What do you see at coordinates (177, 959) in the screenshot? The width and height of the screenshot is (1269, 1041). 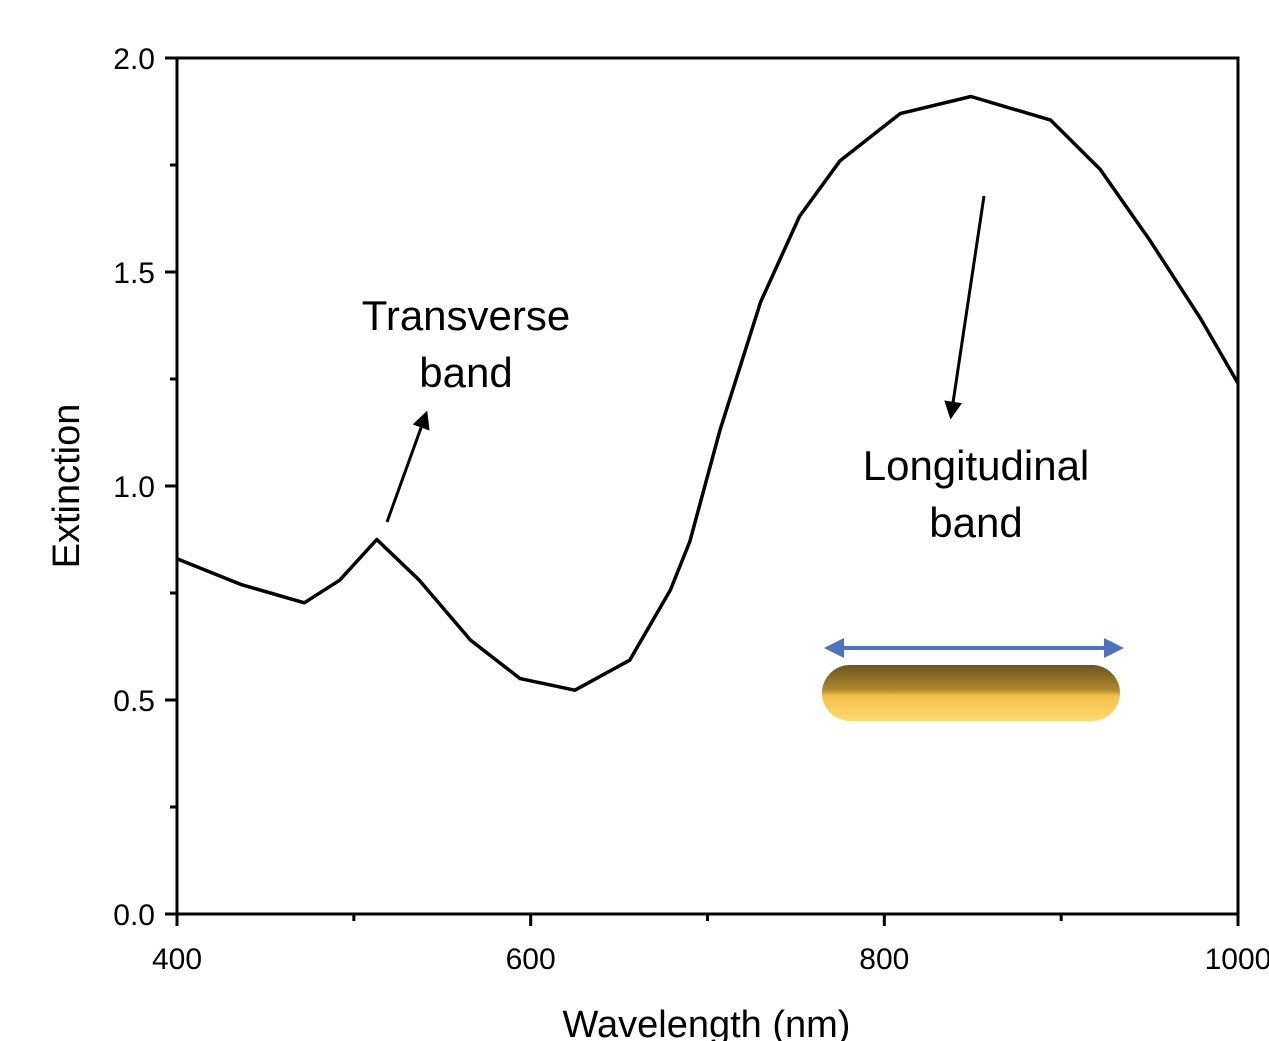 I see `x-tick-label: 400` at bounding box center [177, 959].